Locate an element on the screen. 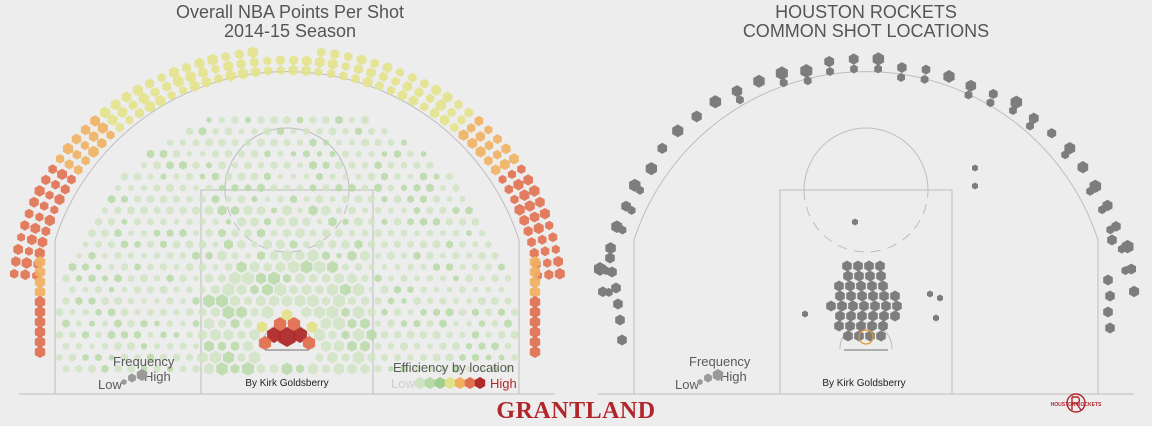  efficiency-legend-title: Efficiency by location is located at coordinates (453, 367).